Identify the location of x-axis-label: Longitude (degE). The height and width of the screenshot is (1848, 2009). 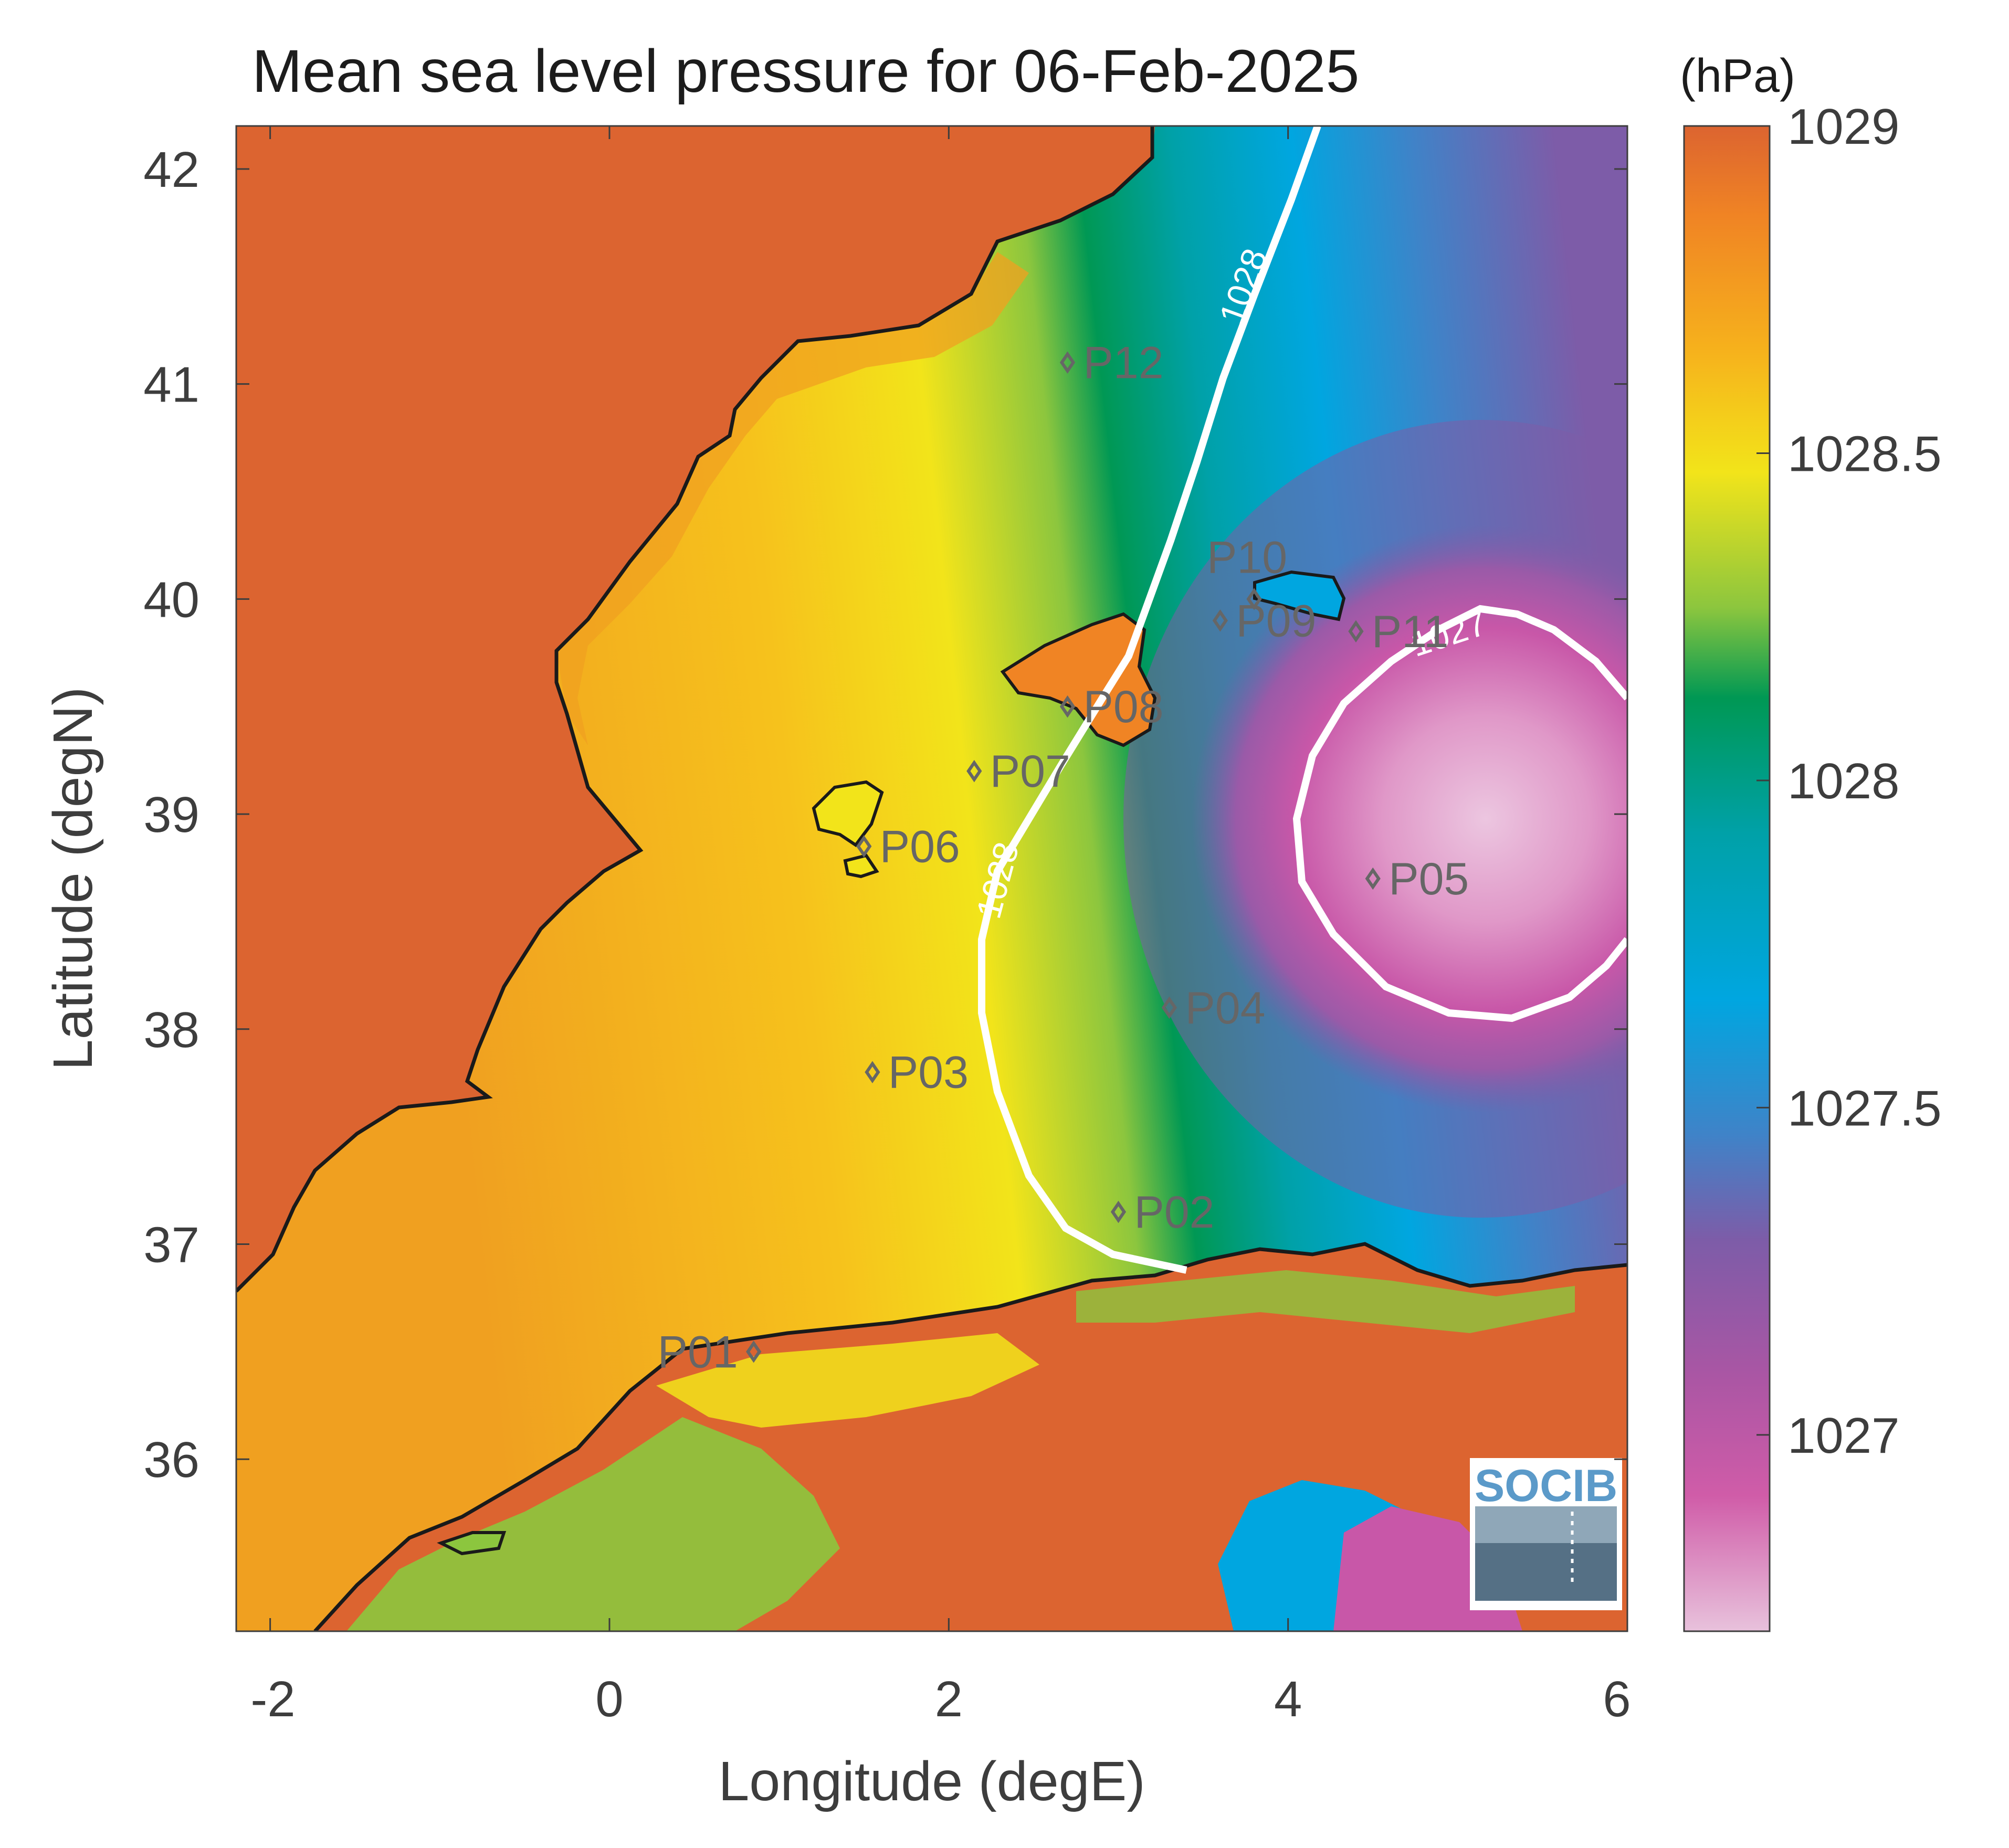
(931, 1781).